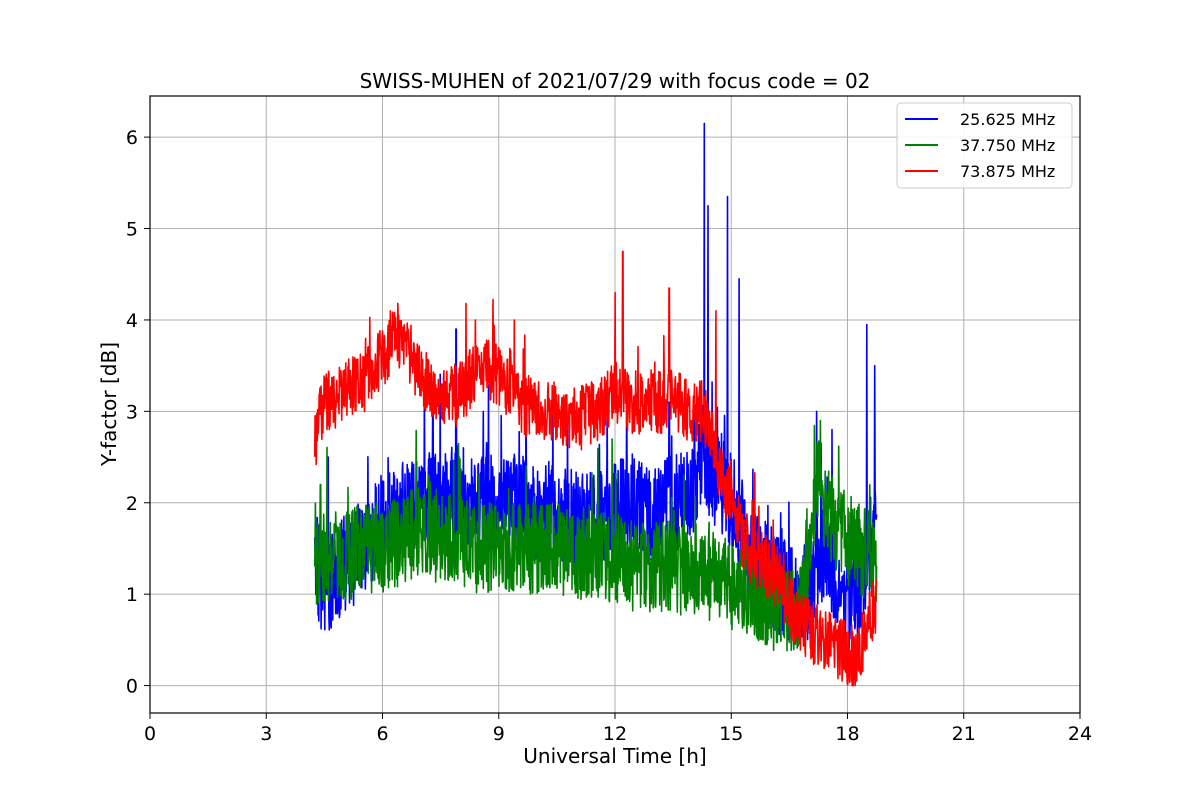 The width and height of the screenshot is (1200, 800). What do you see at coordinates (266, 734) in the screenshot?
I see `x-tick-label: 3` at bounding box center [266, 734].